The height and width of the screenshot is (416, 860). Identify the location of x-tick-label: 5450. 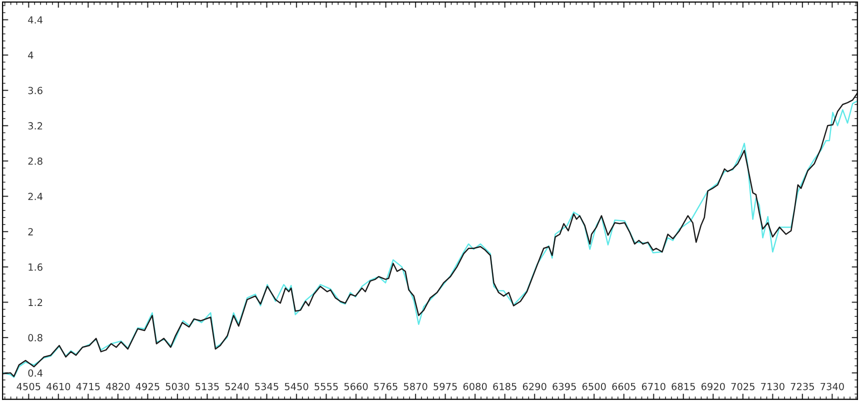
(296, 386).